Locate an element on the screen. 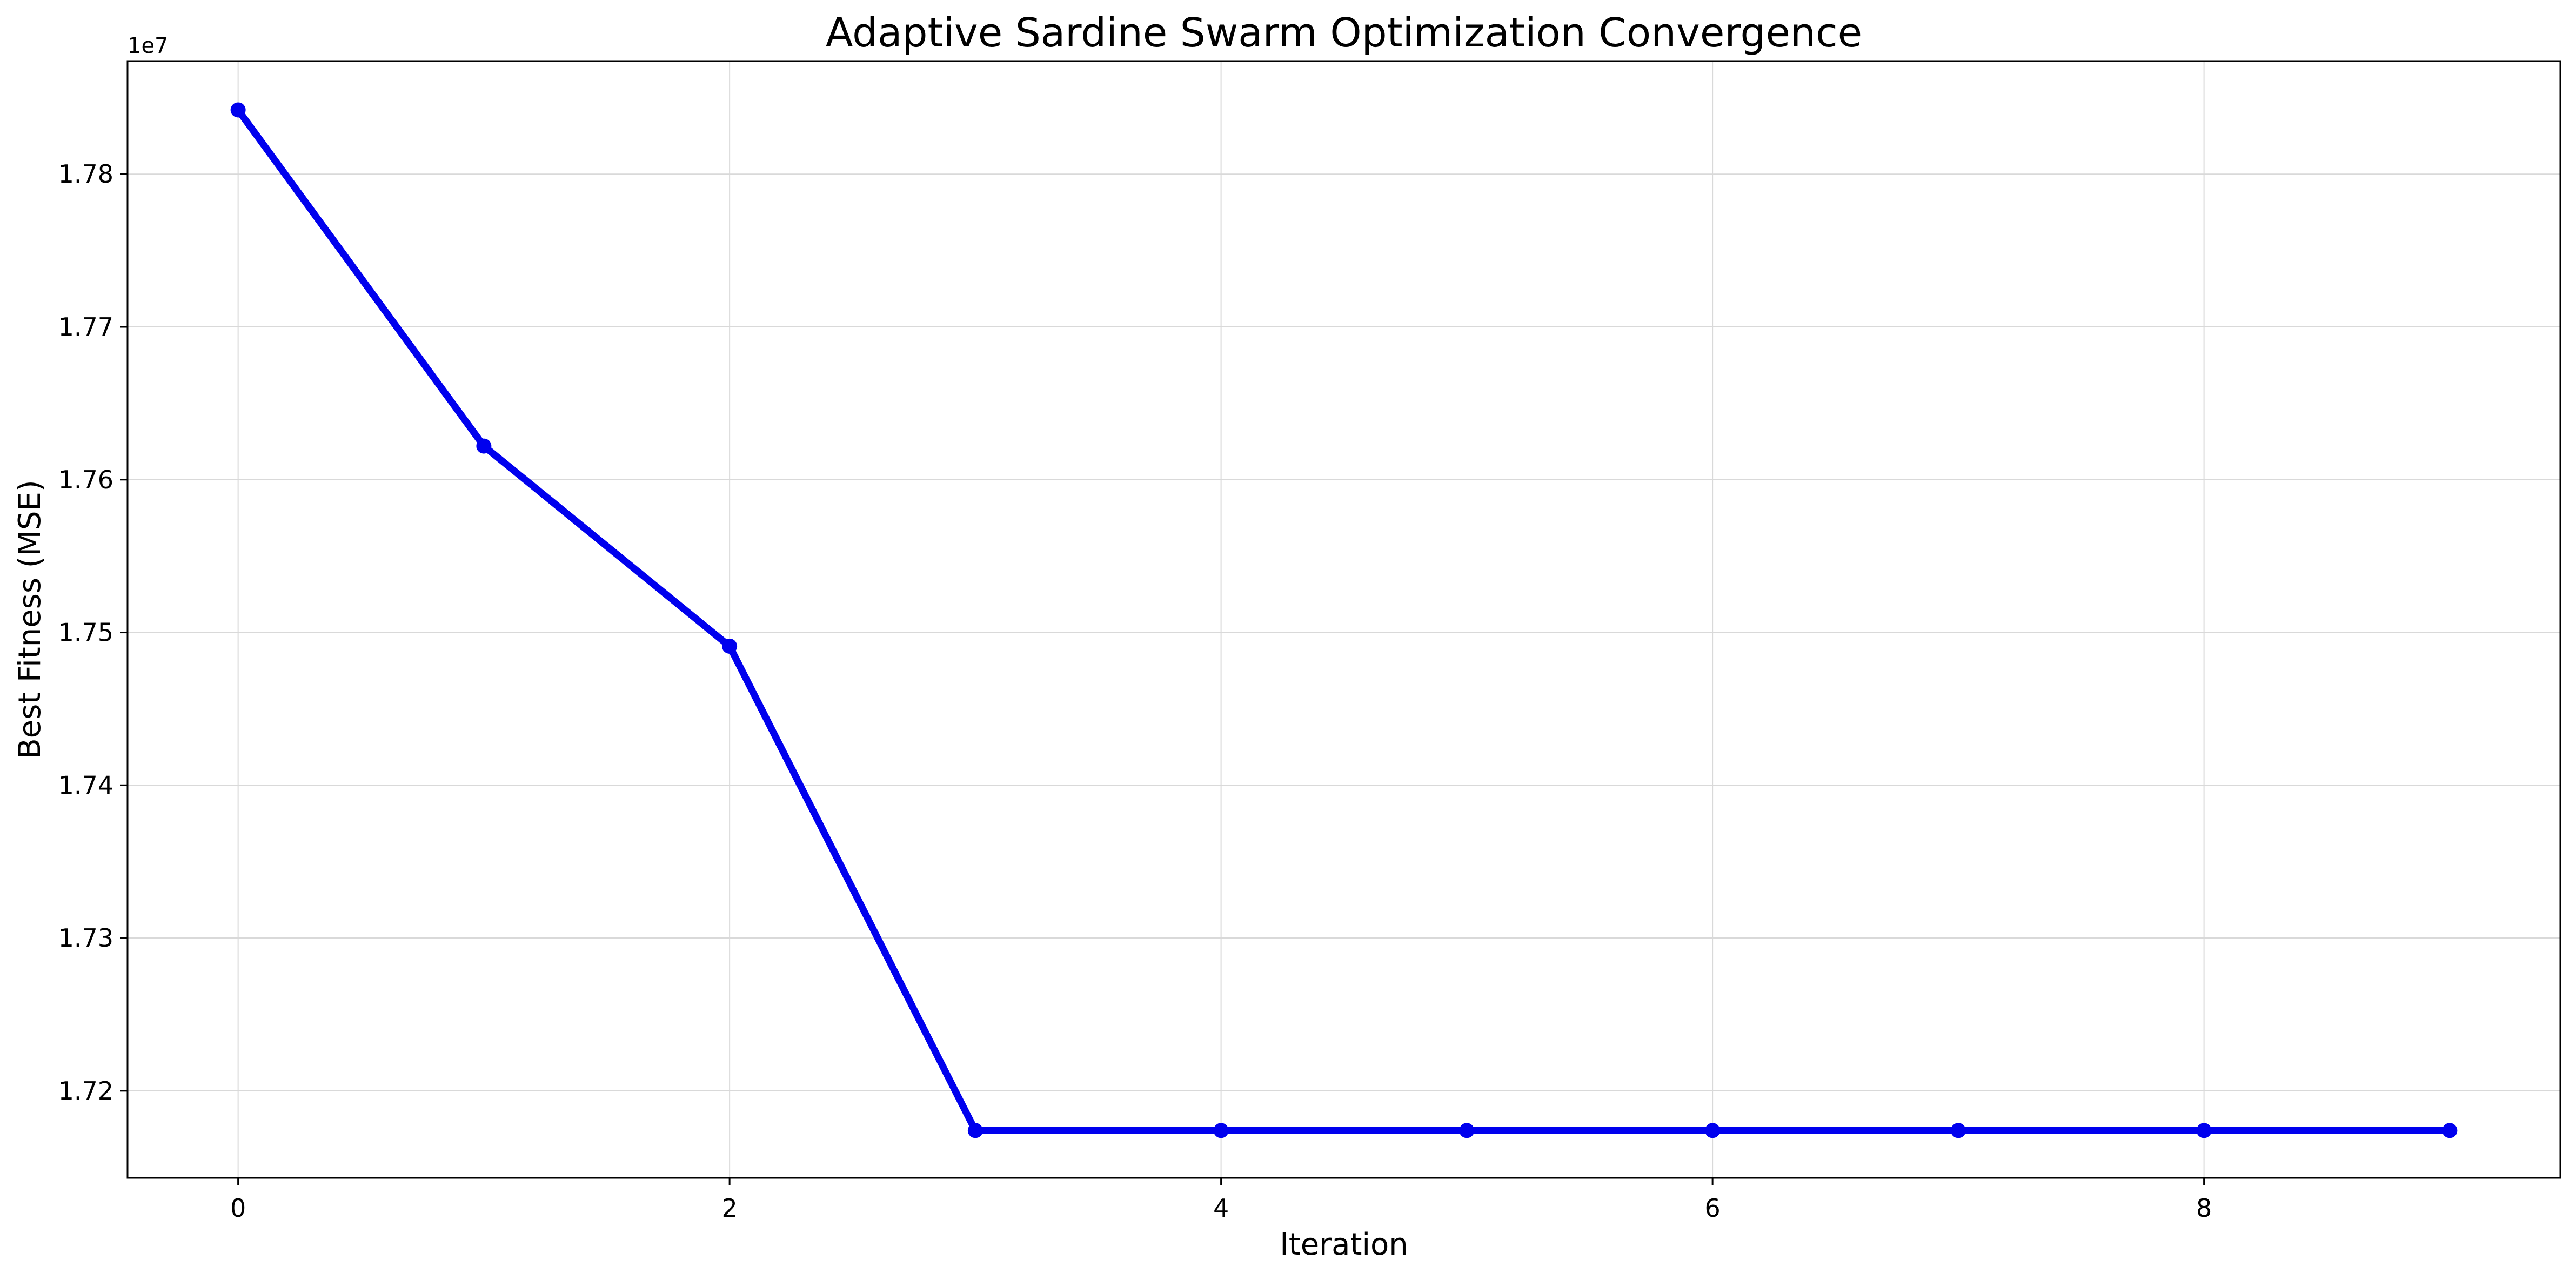  y-tick-label: 1.74 is located at coordinates (85, 785).